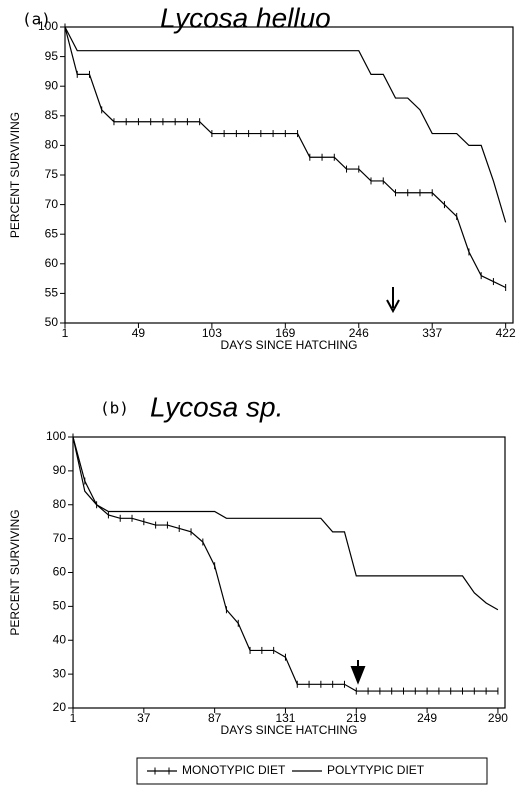  Describe the element at coordinates (60, 673) in the screenshot. I see `y-tick-label: 30` at that location.